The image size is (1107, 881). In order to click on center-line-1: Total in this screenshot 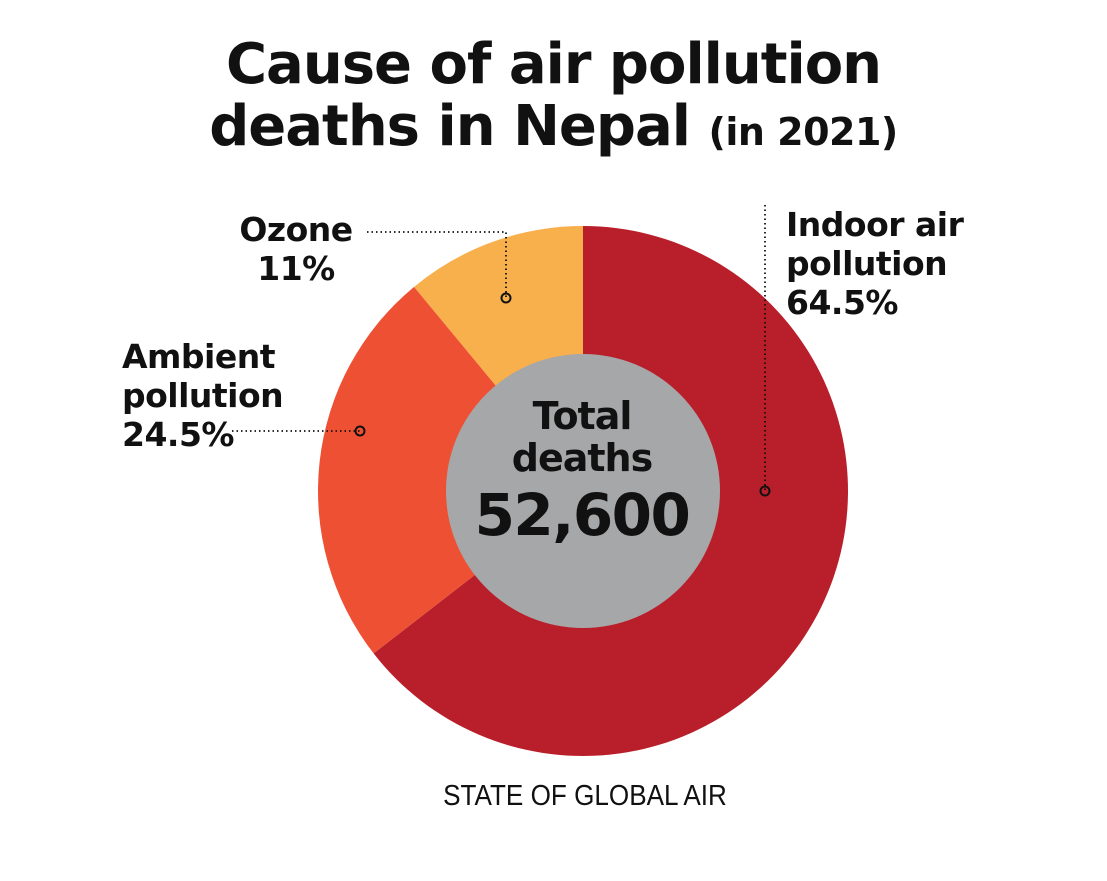, I will do `click(582, 416)`.